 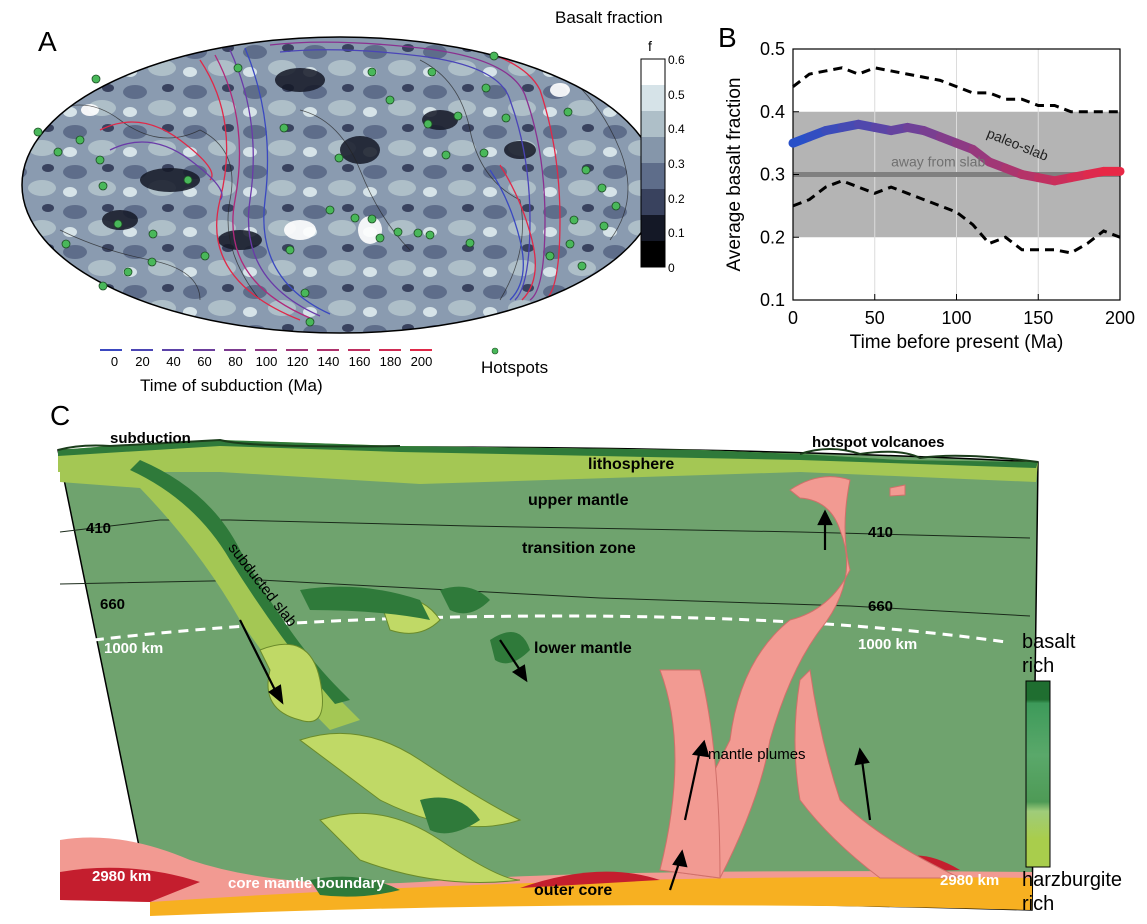 What do you see at coordinates (956, 318) in the screenshot?
I see `x-tick-label: 100` at bounding box center [956, 318].